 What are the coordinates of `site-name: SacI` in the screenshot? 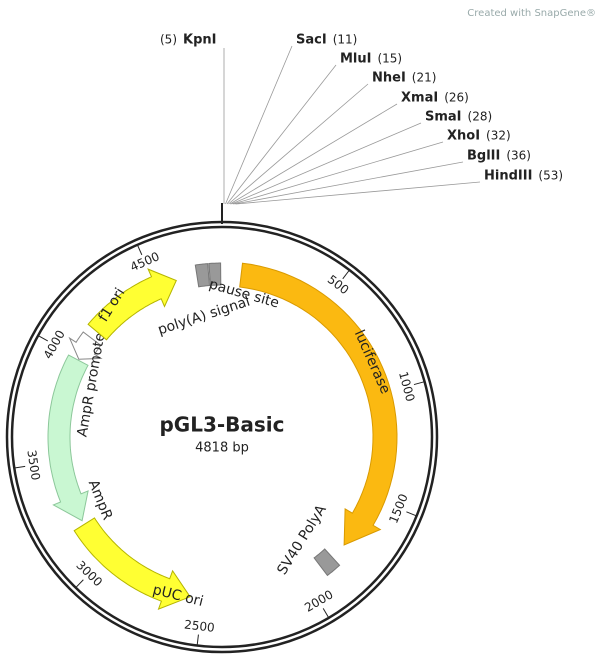 It's located at (311, 40).